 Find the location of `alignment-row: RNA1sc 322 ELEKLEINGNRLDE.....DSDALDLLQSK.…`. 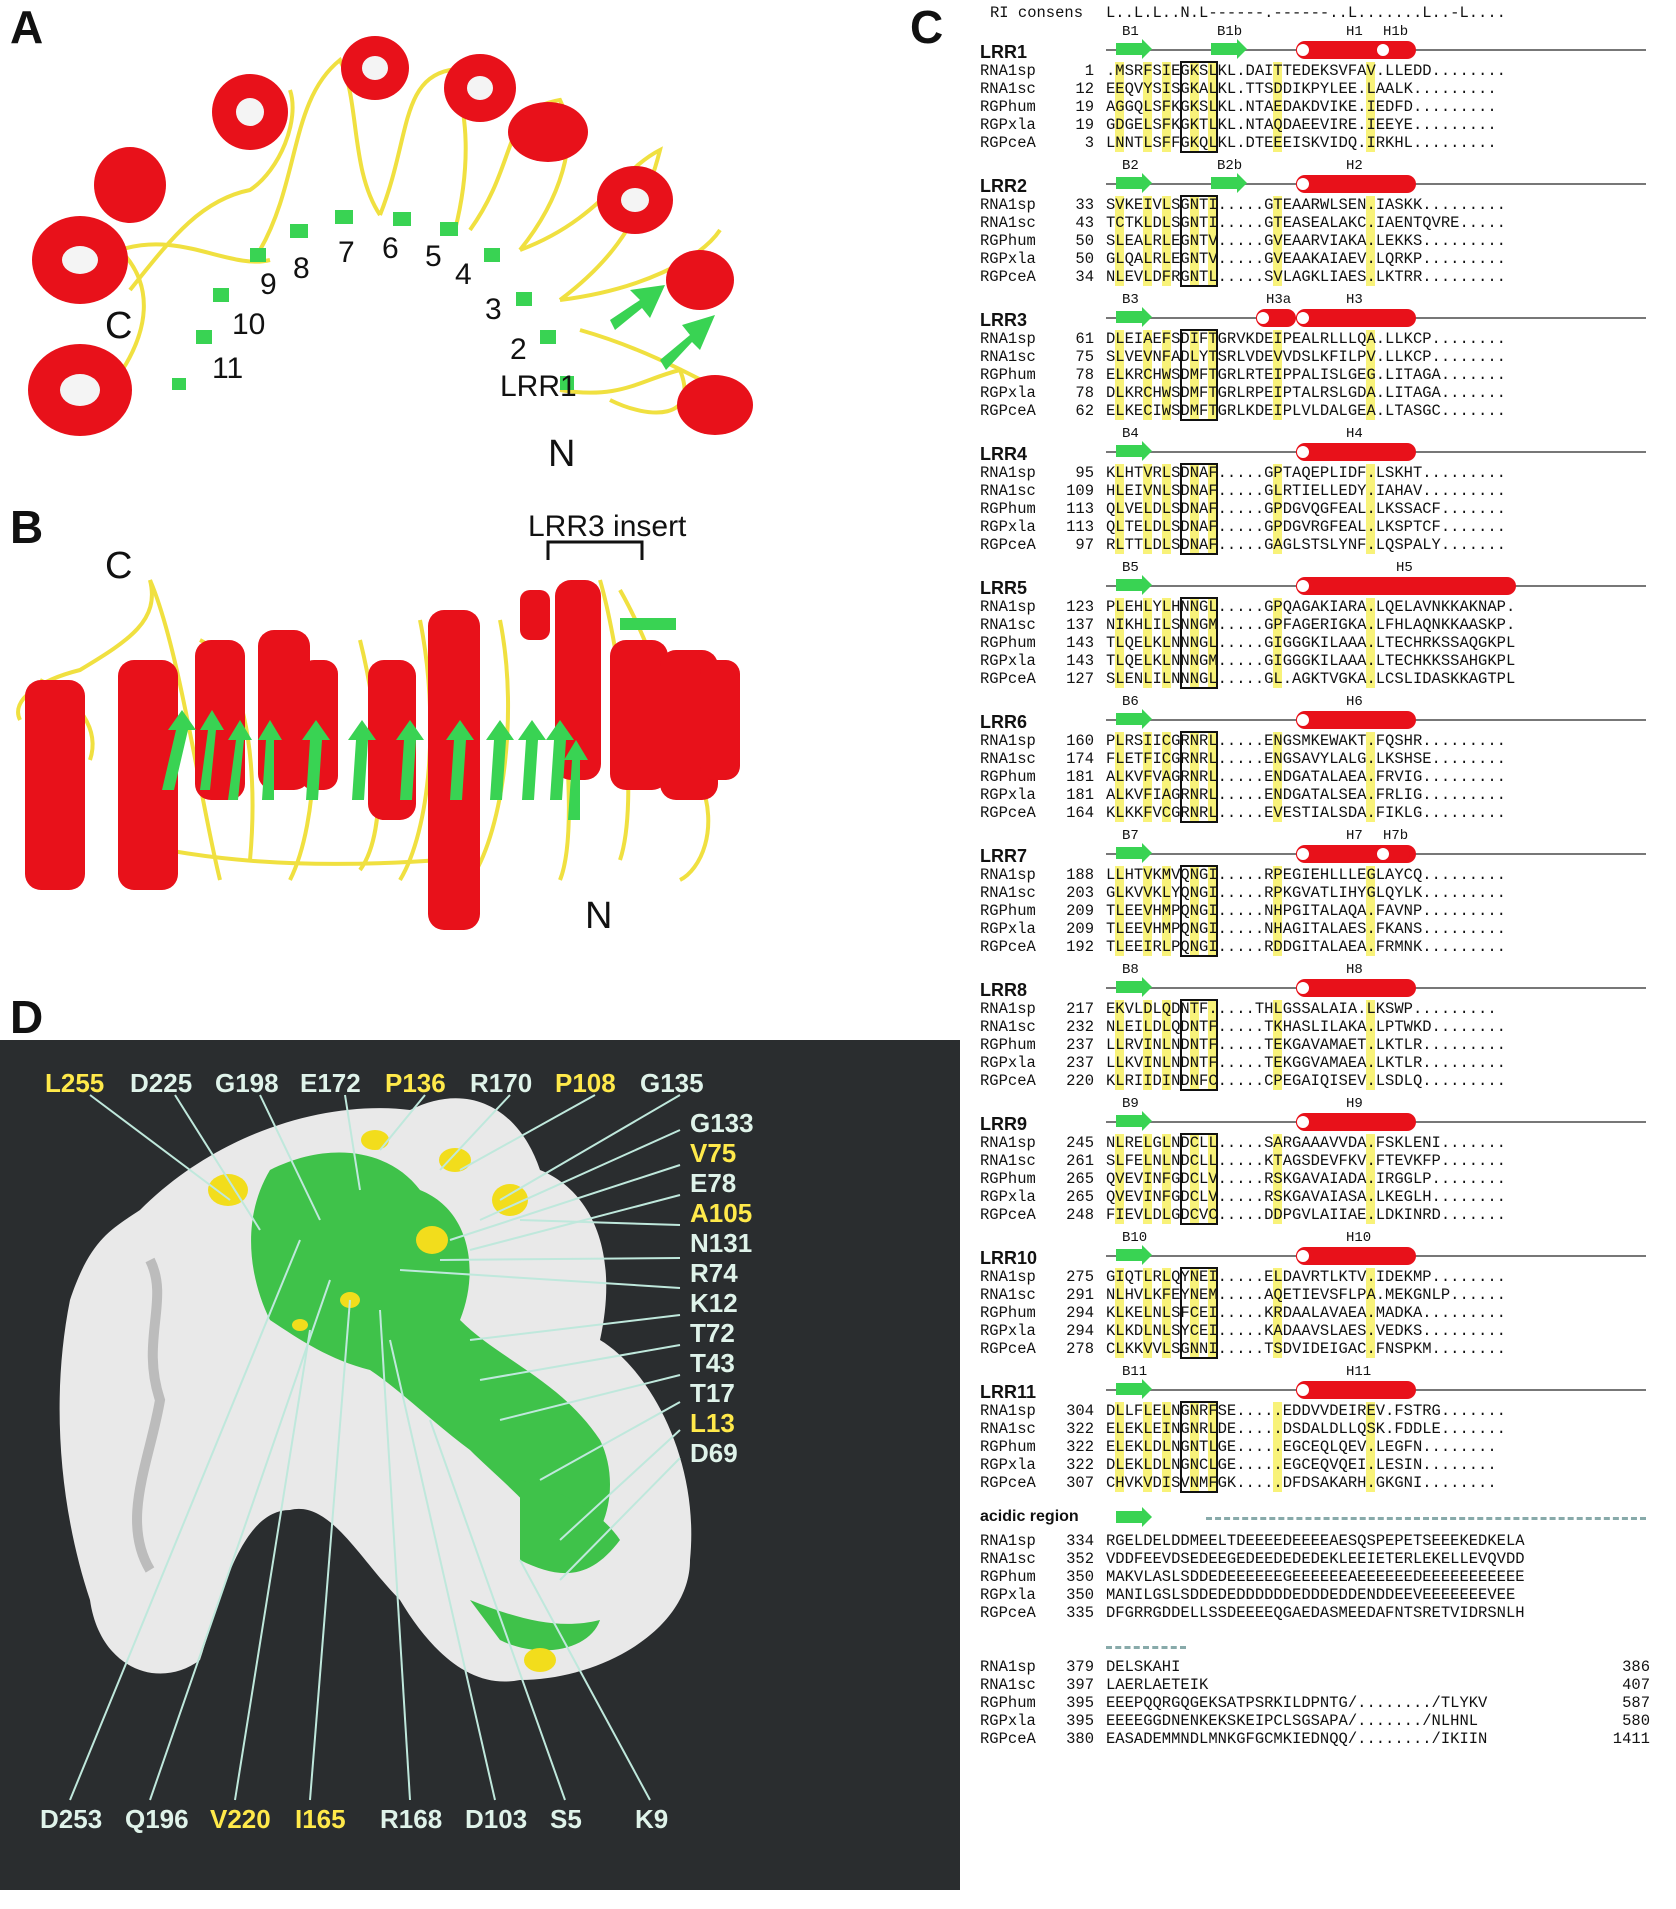

alignment-row: RNA1sc 322 ELEKLEINGNRLDE.....DSDALDLLQSK.… is located at coordinates (1325, 1429).